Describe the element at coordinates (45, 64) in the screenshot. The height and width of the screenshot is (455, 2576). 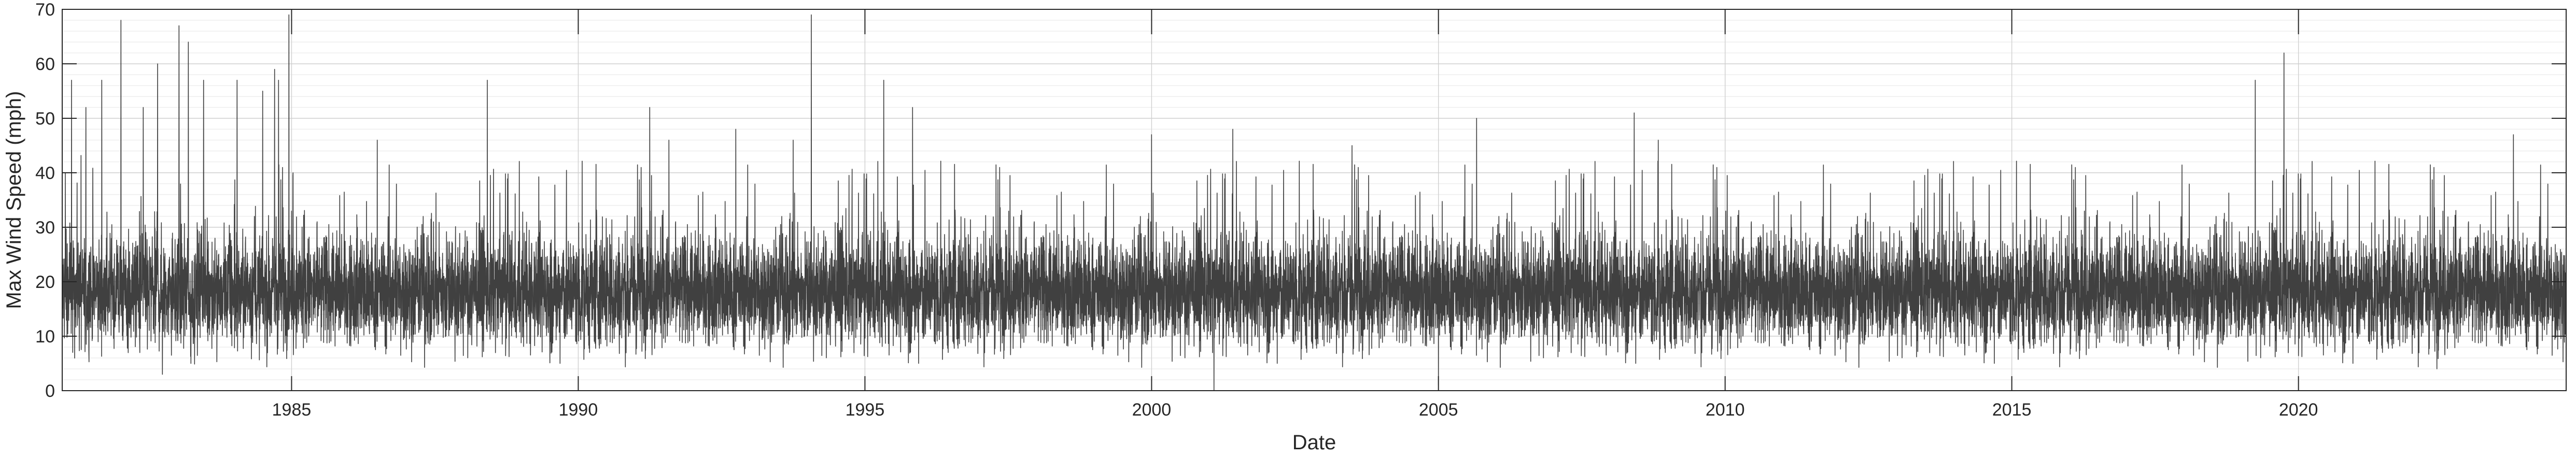
I see `y-tick-label: 60` at that location.